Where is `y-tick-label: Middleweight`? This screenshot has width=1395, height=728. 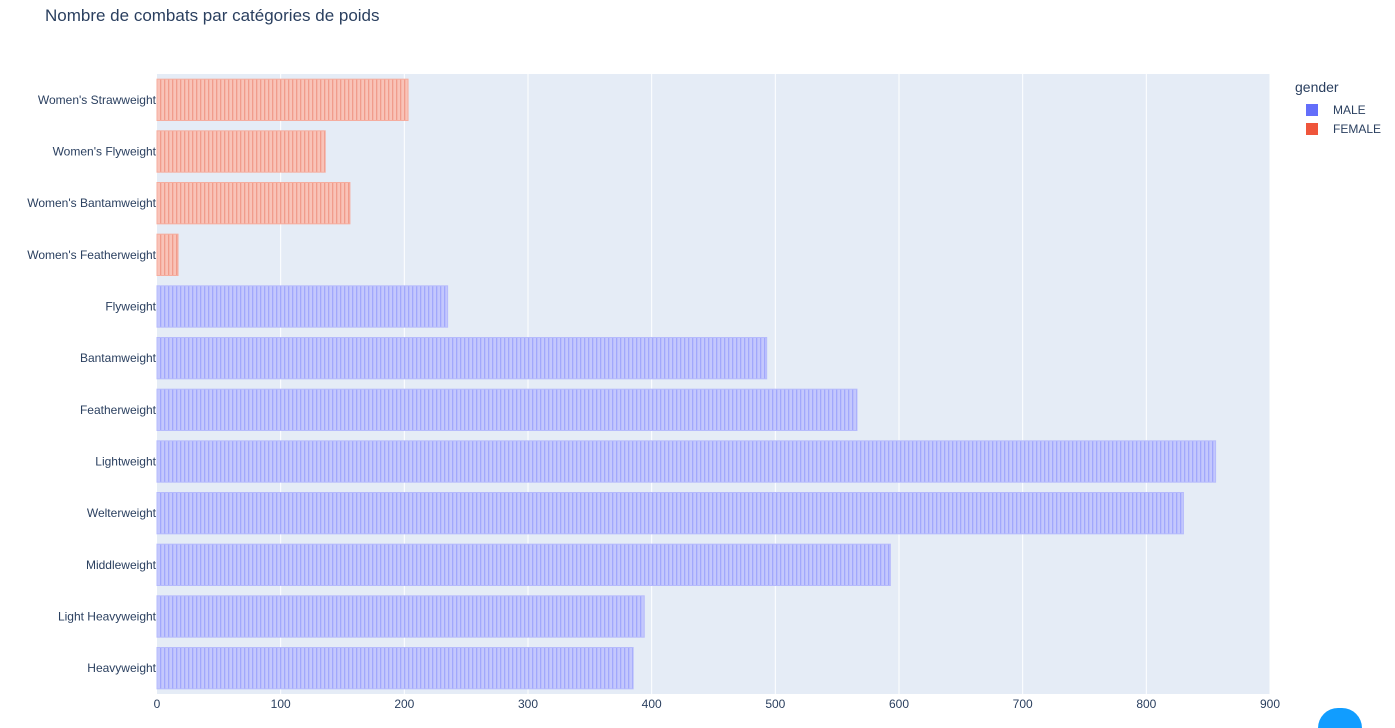 y-tick-label: Middleweight is located at coordinates (121, 565).